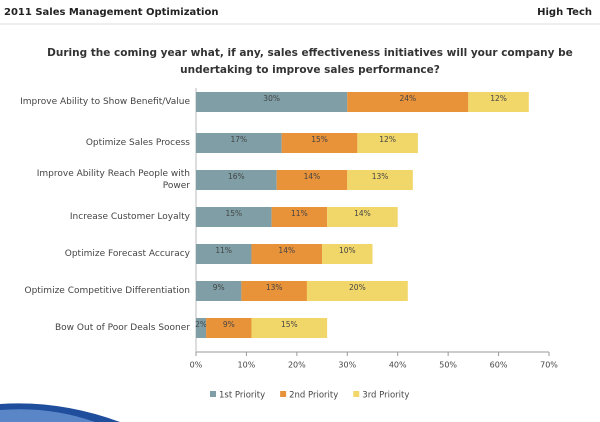 Image resolution: width=600 pixels, height=422 pixels. What do you see at coordinates (407, 98) in the screenshot?
I see `data-label: 24%` at bounding box center [407, 98].